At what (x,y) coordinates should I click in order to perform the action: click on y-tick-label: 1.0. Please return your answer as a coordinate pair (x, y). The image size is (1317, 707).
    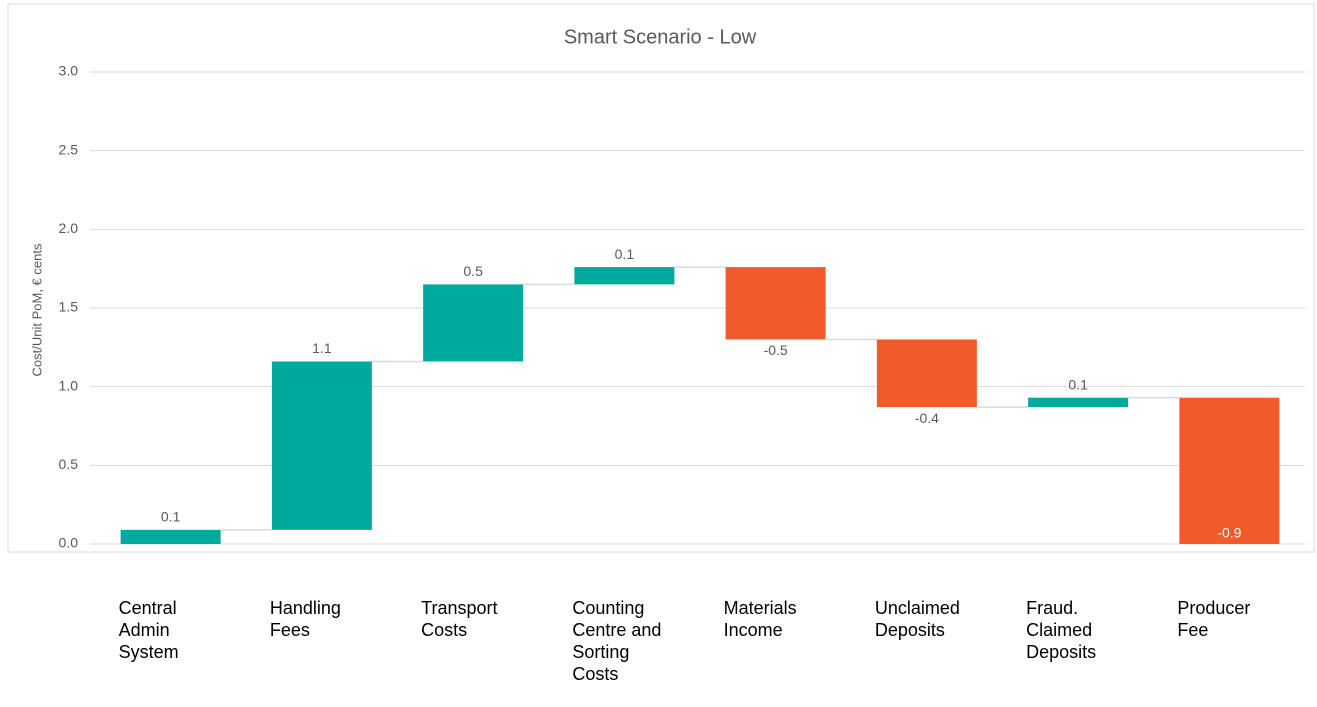
    Looking at the image, I should click on (69, 385).